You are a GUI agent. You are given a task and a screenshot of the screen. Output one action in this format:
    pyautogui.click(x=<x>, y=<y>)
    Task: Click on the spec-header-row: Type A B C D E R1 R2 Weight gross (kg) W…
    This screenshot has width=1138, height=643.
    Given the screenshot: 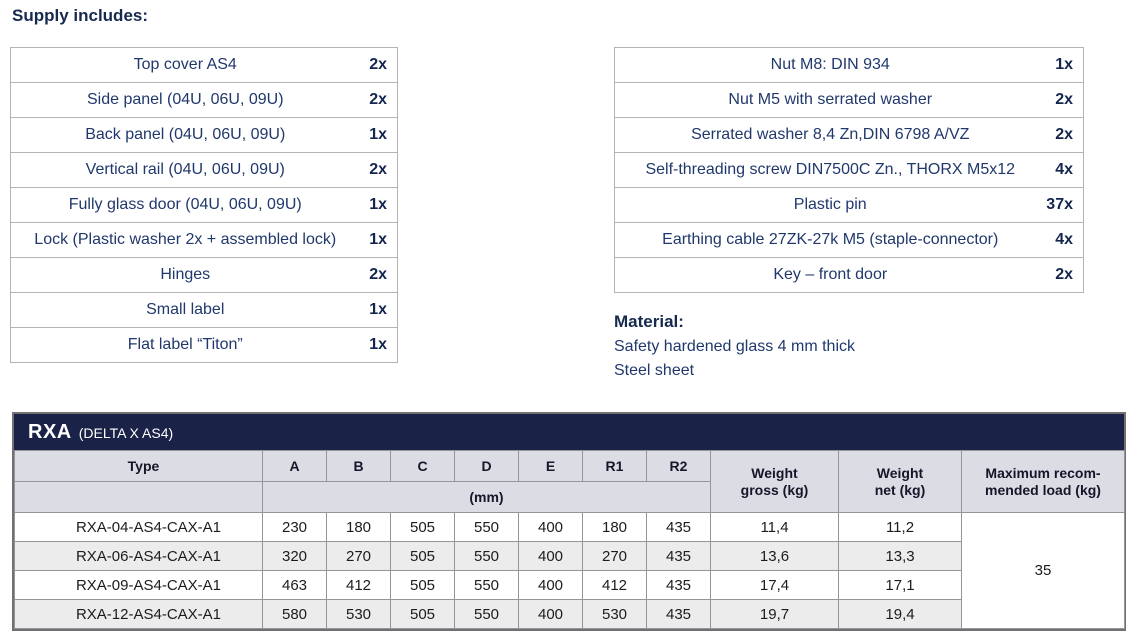 What is the action you would take?
    pyautogui.click(x=569, y=481)
    